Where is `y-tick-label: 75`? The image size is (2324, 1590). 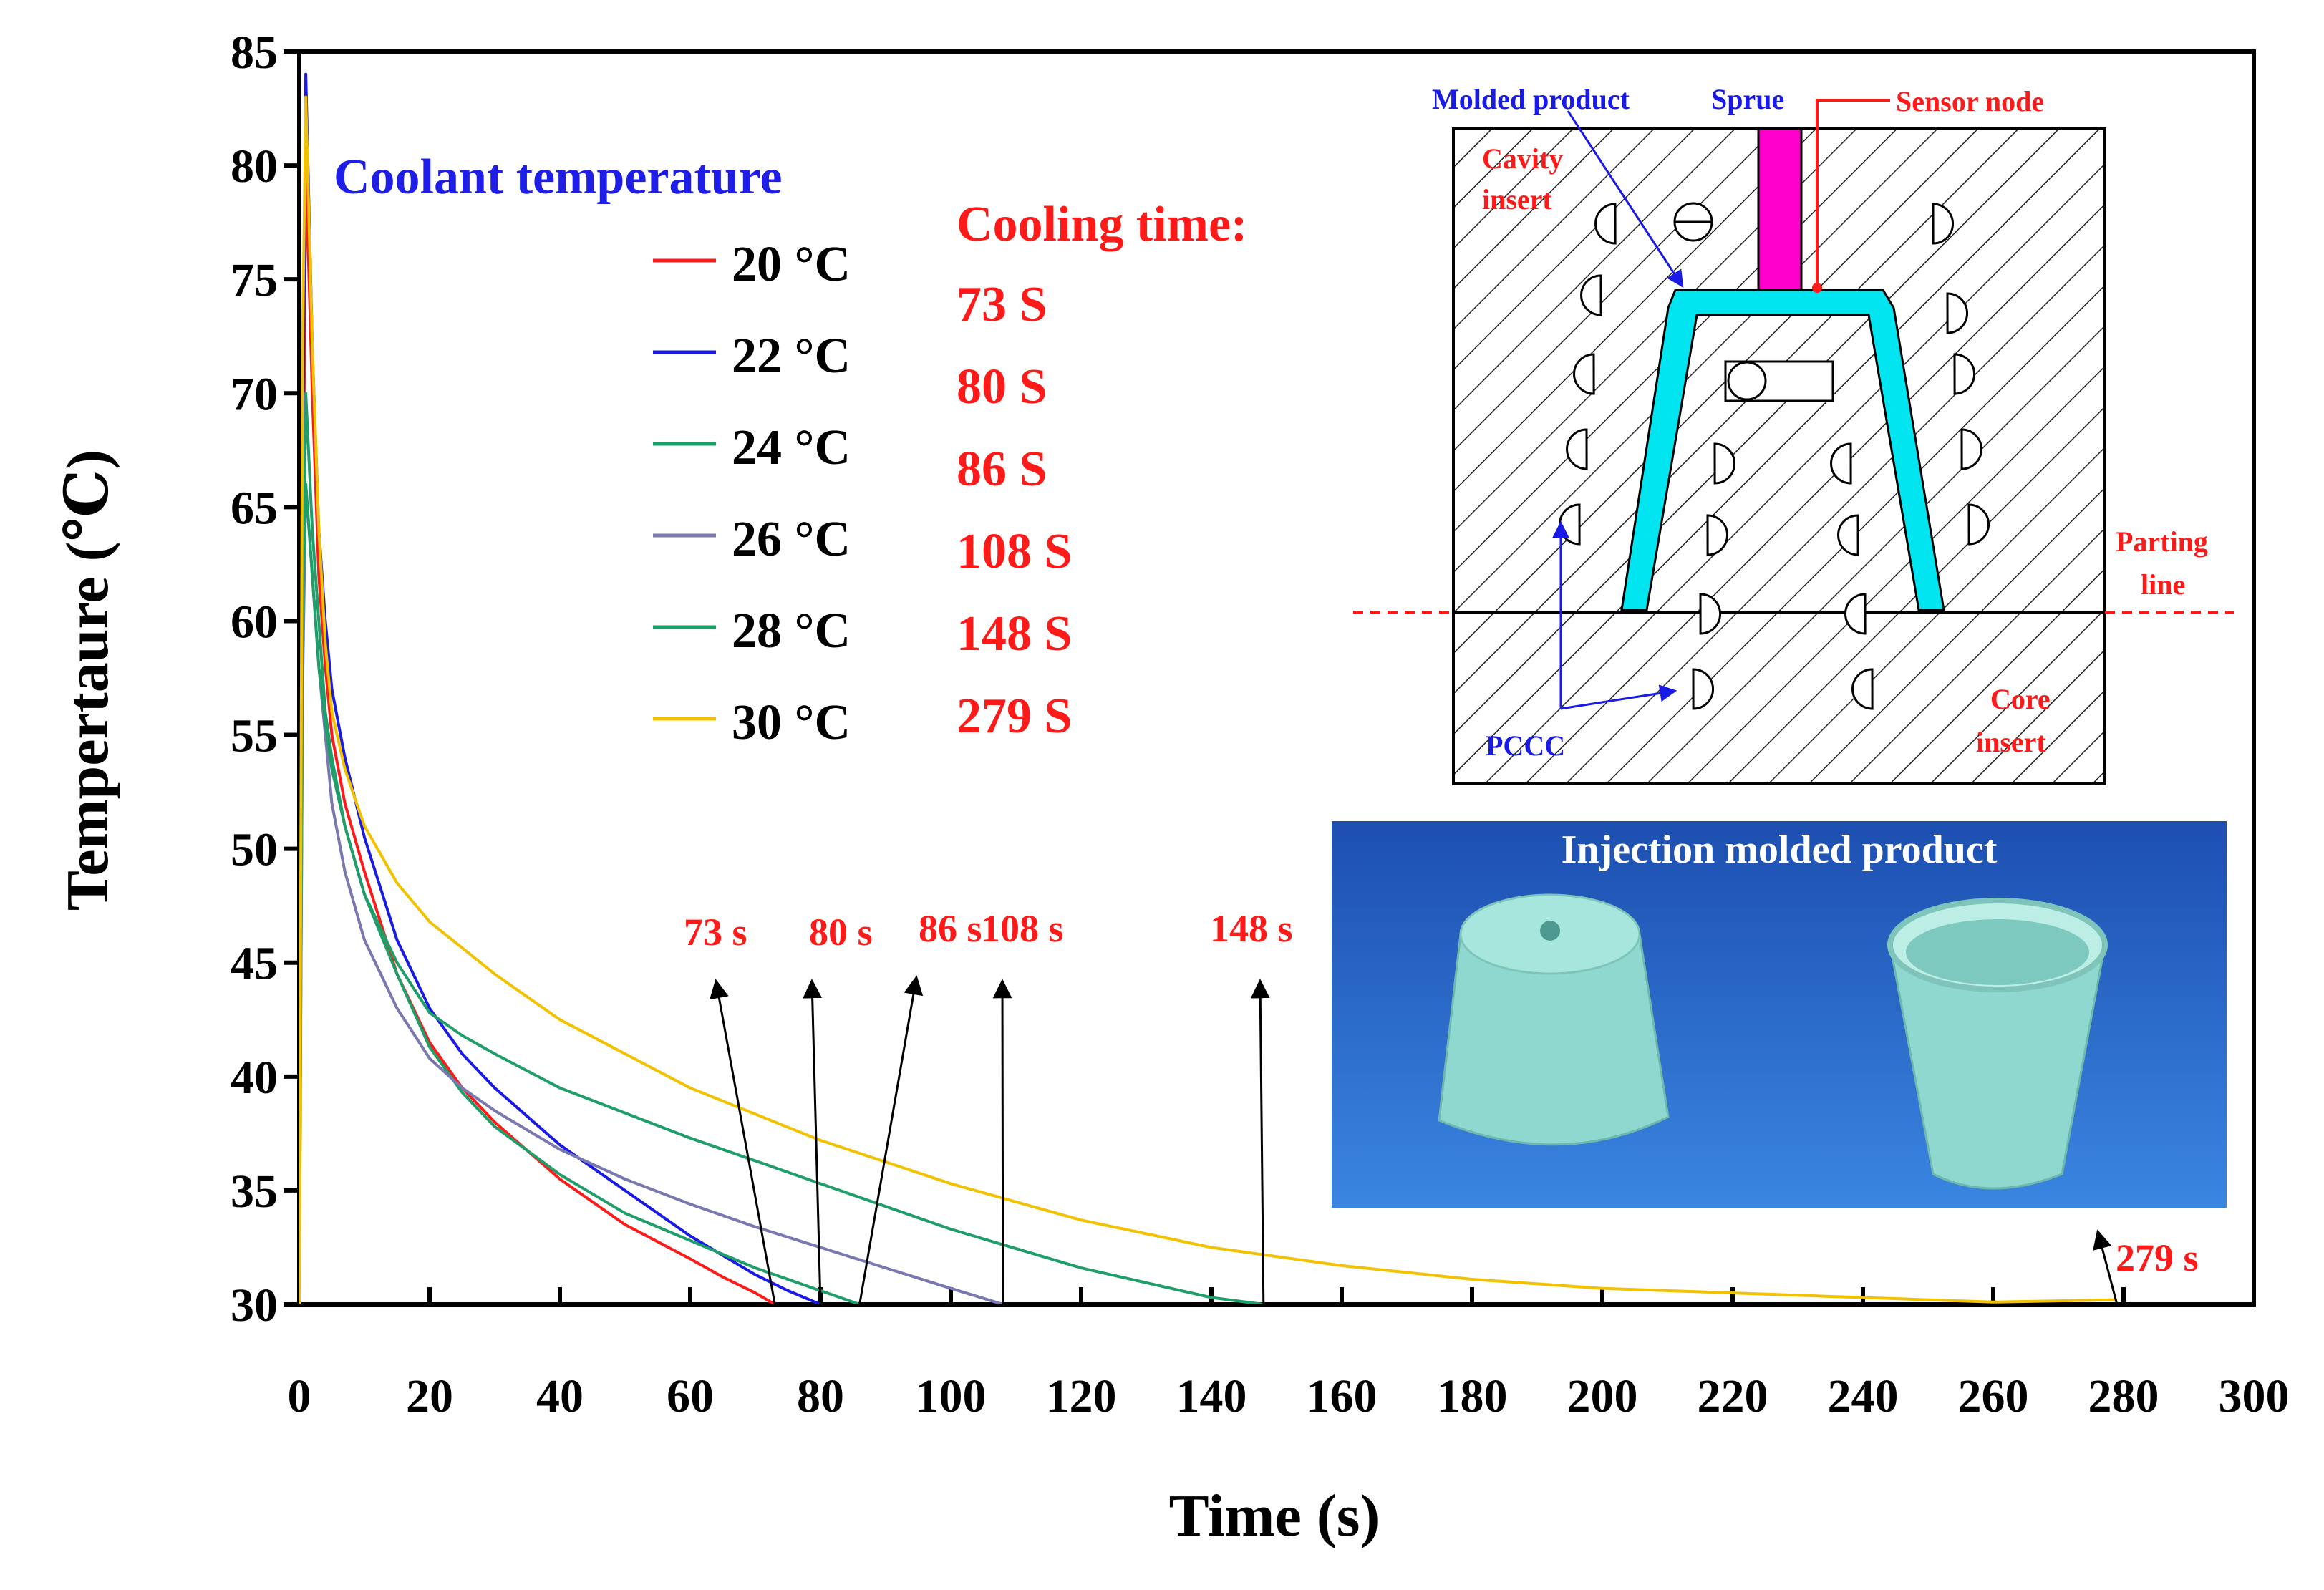
y-tick-label: 75 is located at coordinates (254, 280).